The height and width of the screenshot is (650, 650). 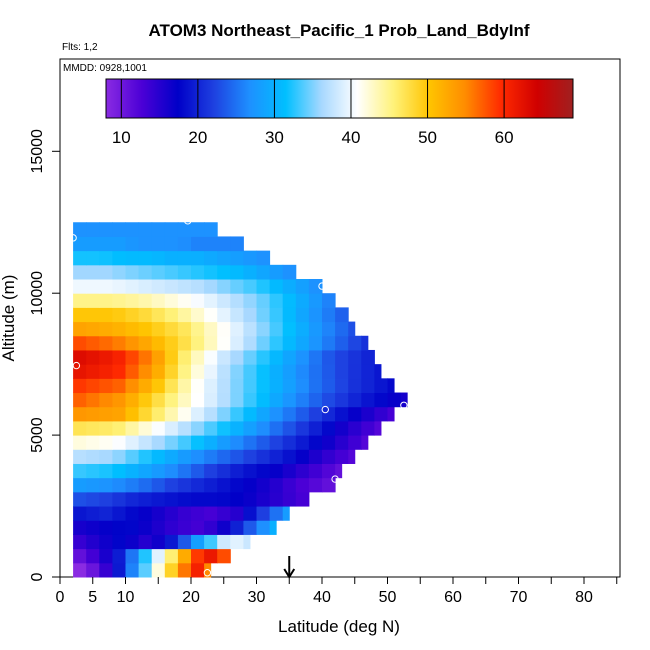 I want to click on y-tick-label: 0, so click(x=37, y=576).